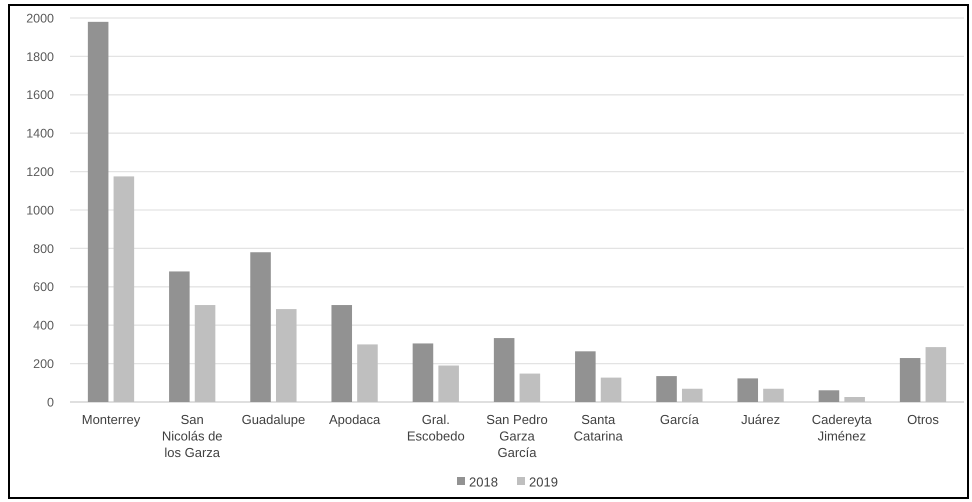  Describe the element at coordinates (923, 419) in the screenshot. I see `x-tick-label: Otros` at that location.